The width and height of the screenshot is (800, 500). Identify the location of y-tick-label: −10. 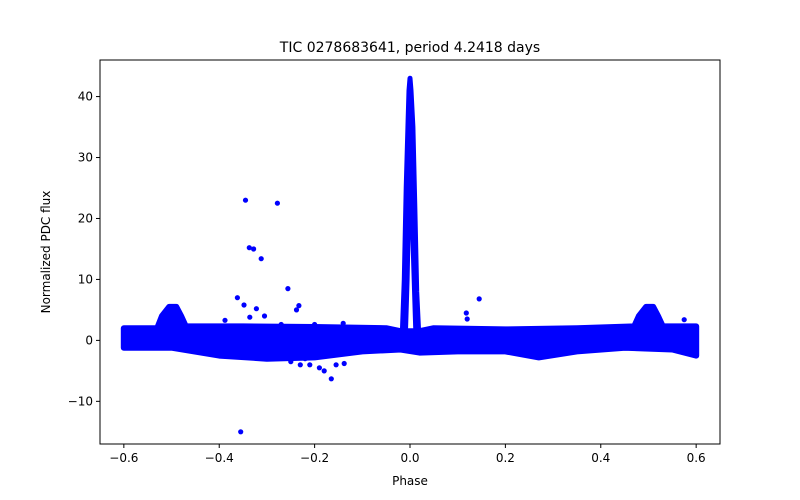
(80, 401).